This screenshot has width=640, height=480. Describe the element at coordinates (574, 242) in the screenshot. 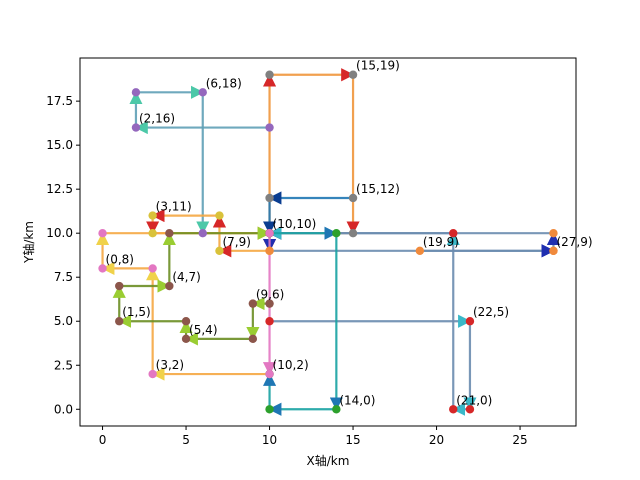

I see `point-label: (27,9)` at that location.